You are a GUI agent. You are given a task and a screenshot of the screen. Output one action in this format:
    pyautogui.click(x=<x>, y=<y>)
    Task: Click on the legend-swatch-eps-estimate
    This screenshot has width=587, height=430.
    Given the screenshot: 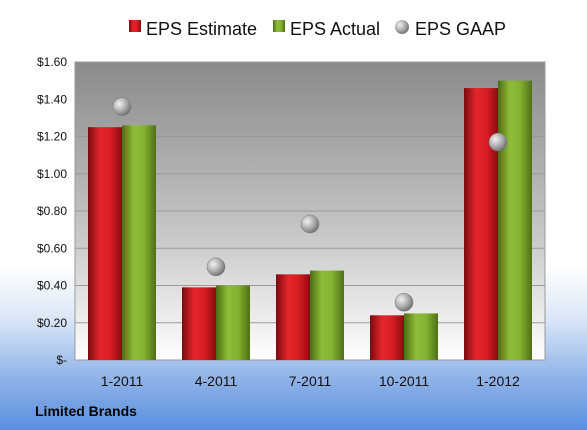 What is the action you would take?
    pyautogui.click(x=135, y=26)
    